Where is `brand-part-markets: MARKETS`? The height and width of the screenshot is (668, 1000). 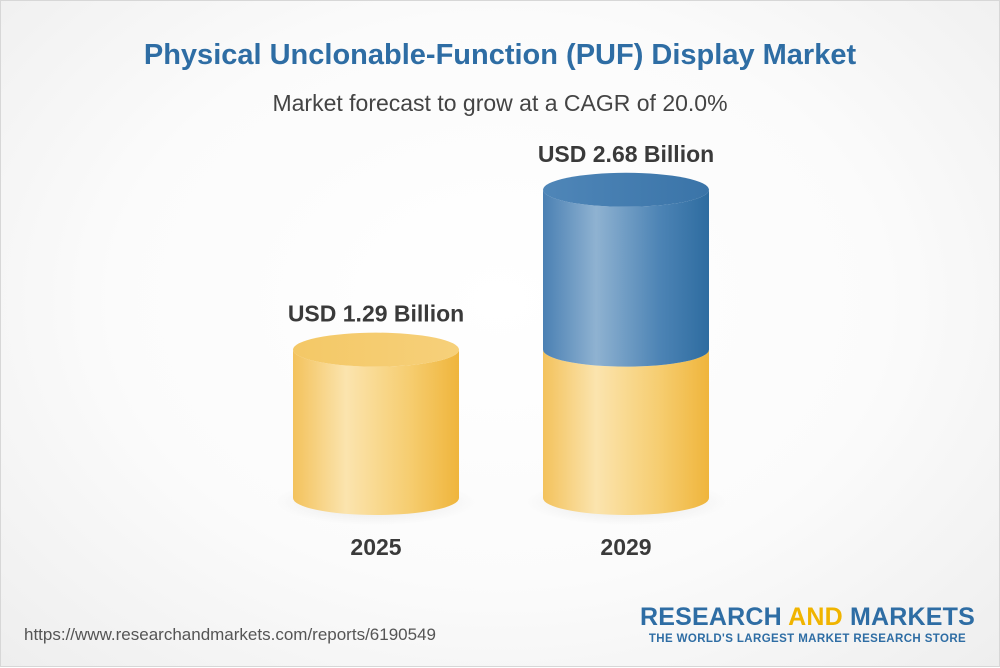 brand-part-markets: MARKETS is located at coordinates (908, 617).